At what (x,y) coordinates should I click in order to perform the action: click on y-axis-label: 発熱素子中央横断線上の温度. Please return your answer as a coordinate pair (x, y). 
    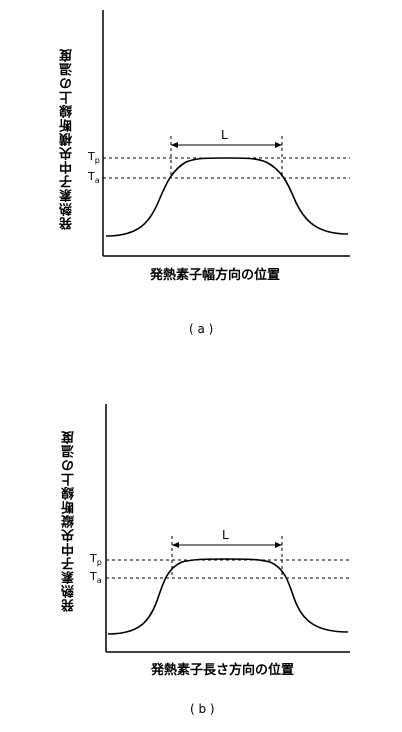
    Looking at the image, I should click on (67, 139).